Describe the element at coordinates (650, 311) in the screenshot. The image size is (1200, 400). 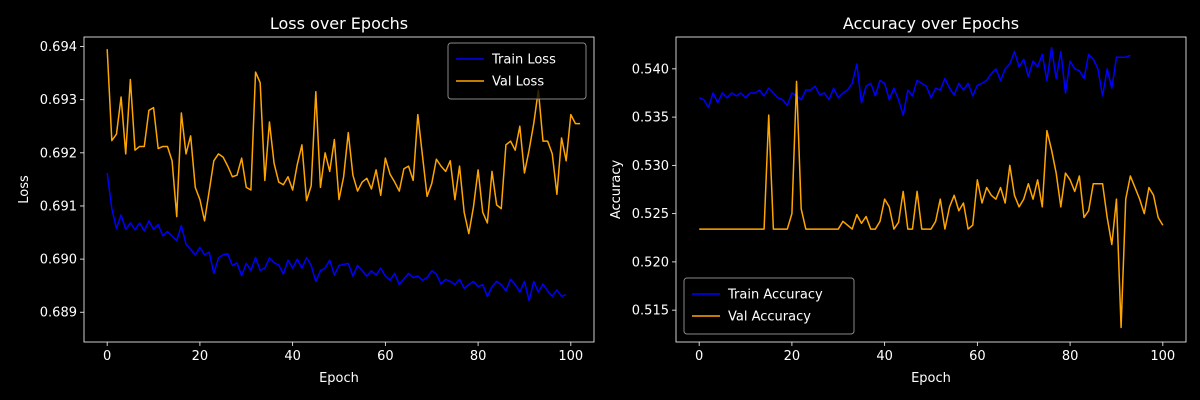
I see `y-tick-label: 0.515` at that location.